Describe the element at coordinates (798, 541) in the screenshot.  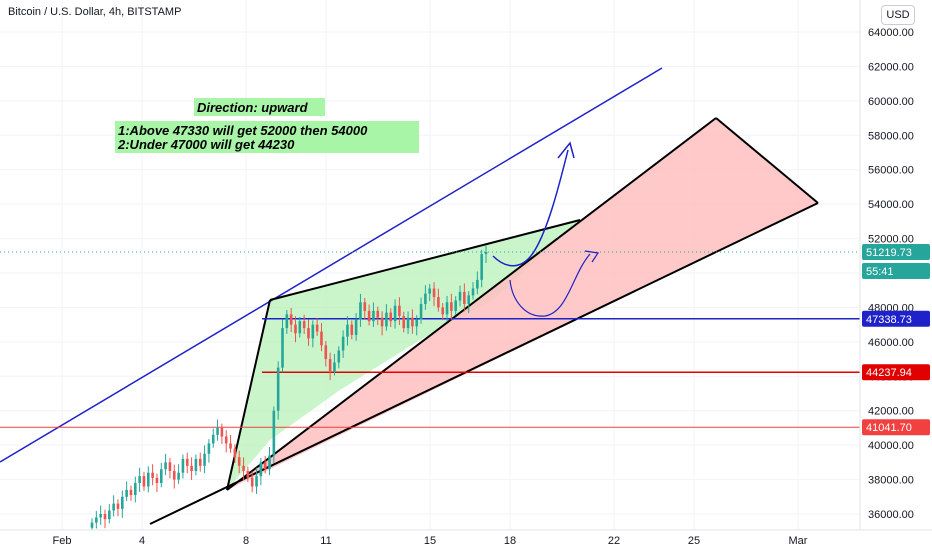
I see `time-tick-label: Mar` at that location.